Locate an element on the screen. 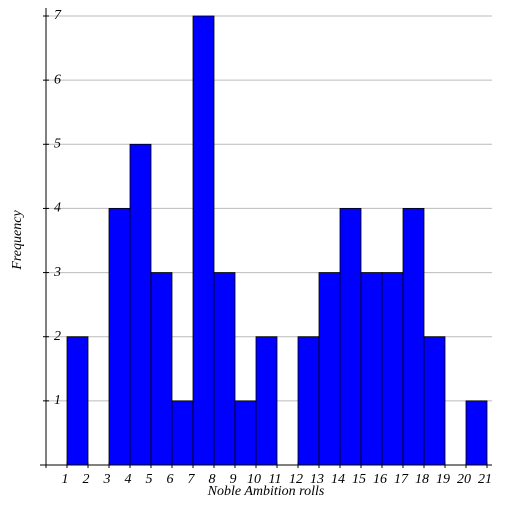  x-tick-label: 4 is located at coordinates (128, 479).